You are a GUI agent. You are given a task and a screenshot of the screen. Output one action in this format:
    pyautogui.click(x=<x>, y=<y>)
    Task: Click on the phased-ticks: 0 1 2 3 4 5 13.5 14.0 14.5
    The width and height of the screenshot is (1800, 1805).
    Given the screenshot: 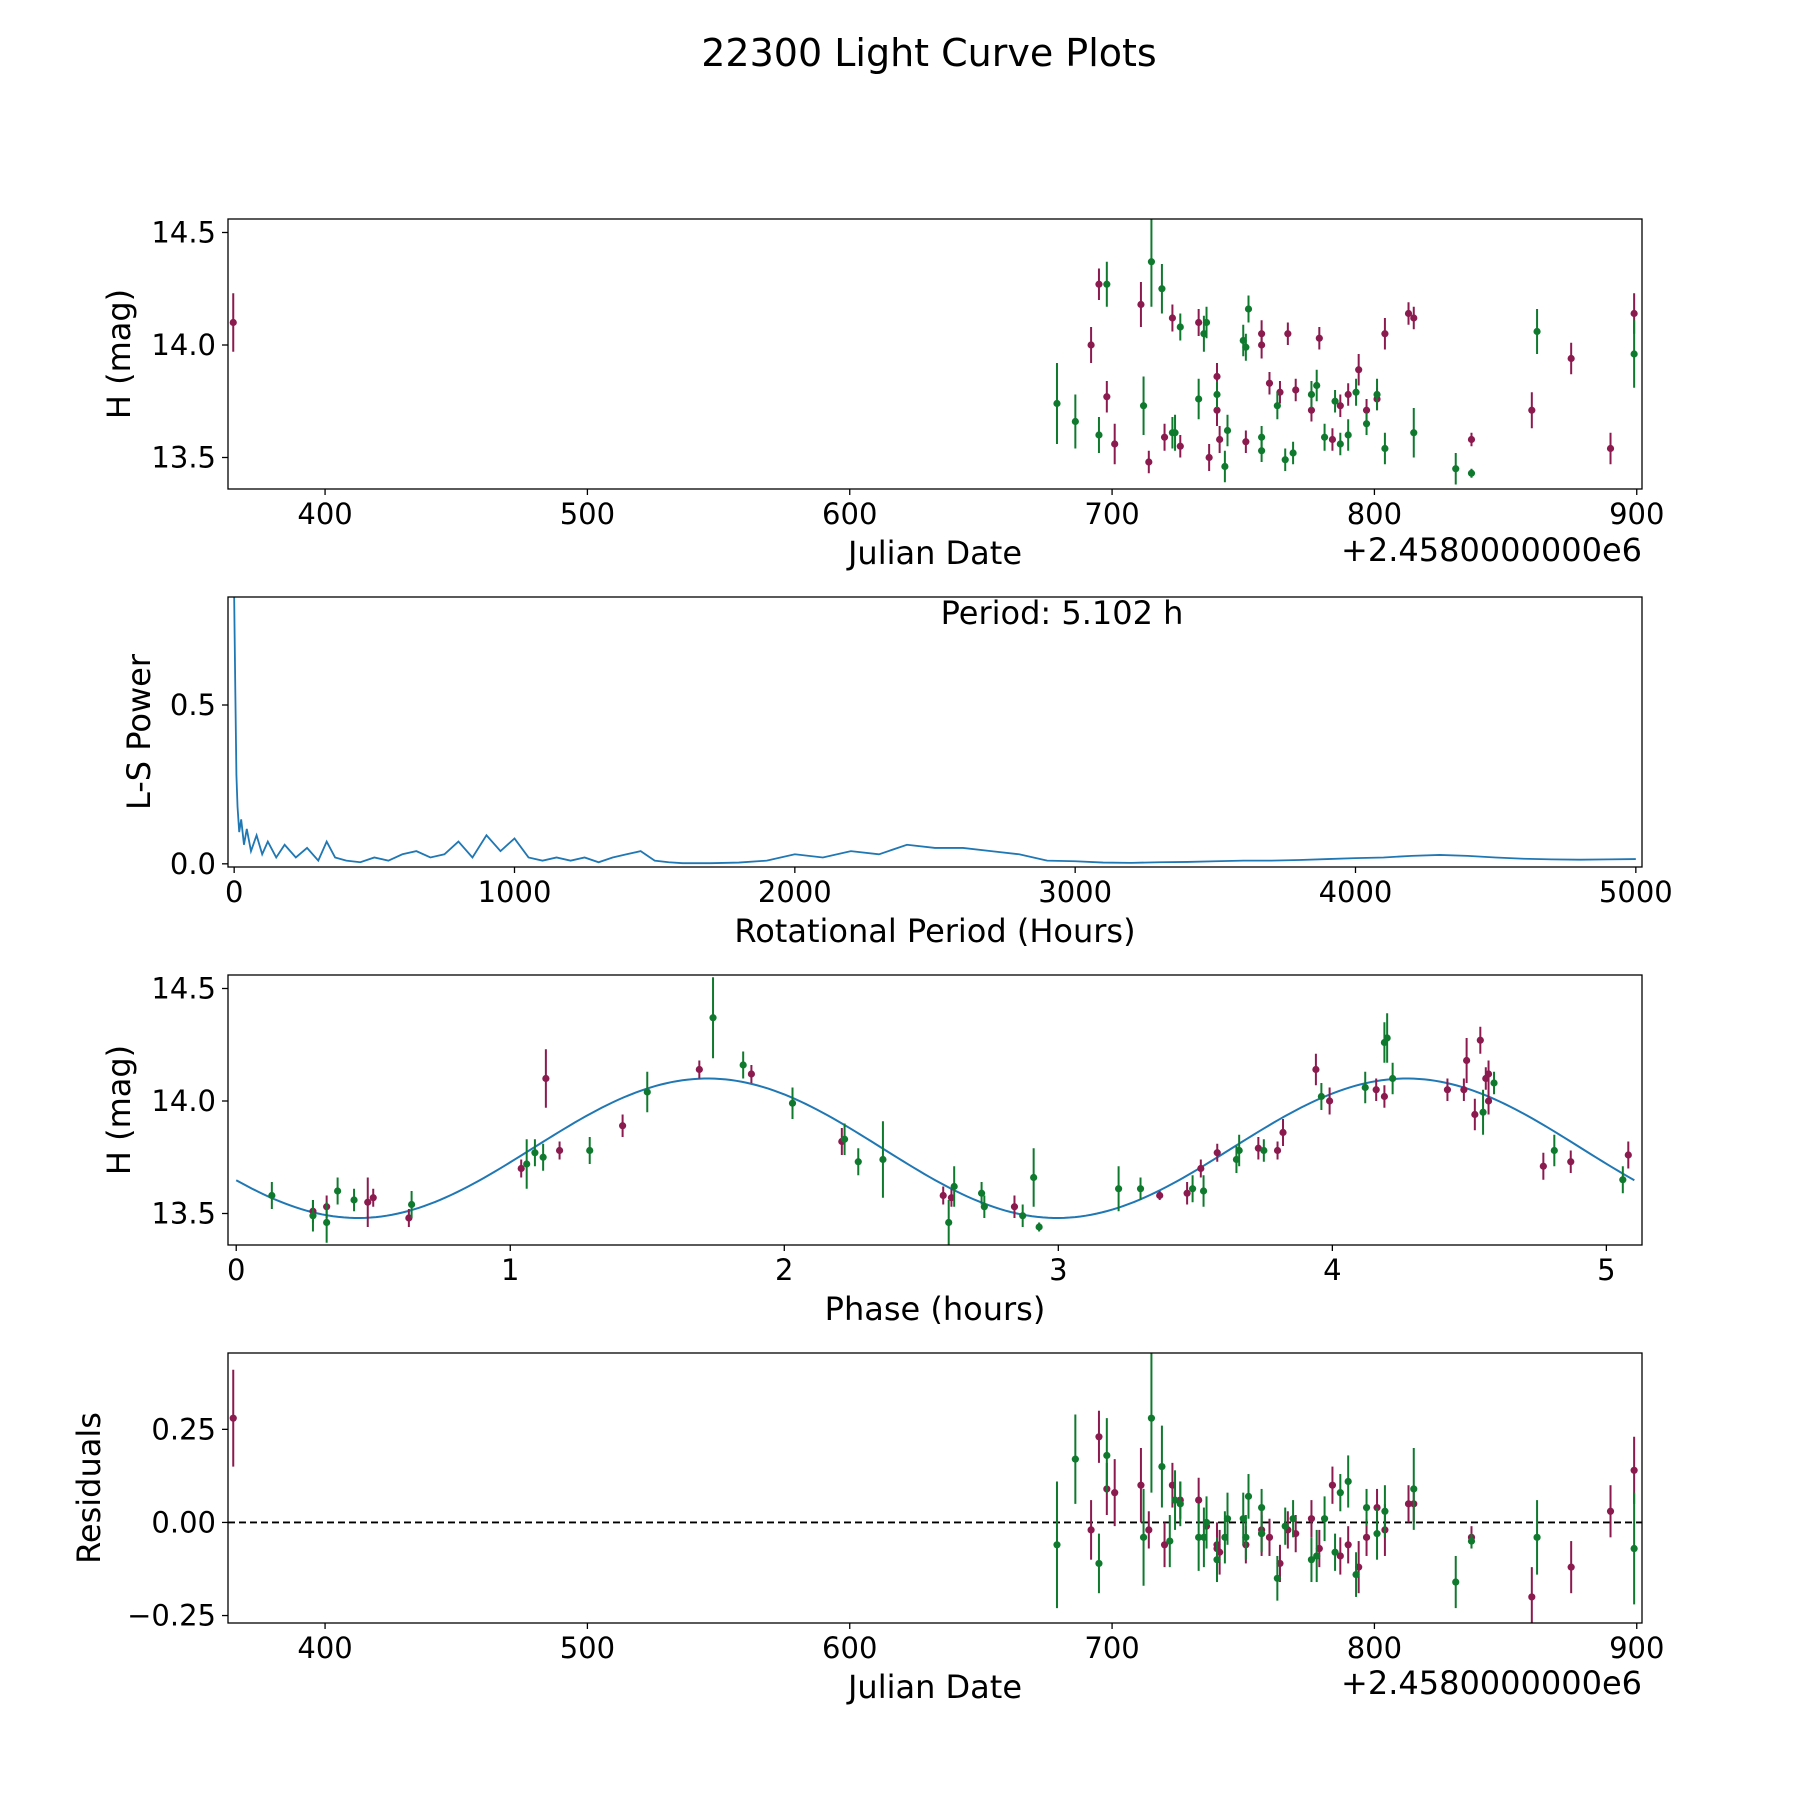 What is the action you would take?
    pyautogui.click(x=883, y=1130)
    